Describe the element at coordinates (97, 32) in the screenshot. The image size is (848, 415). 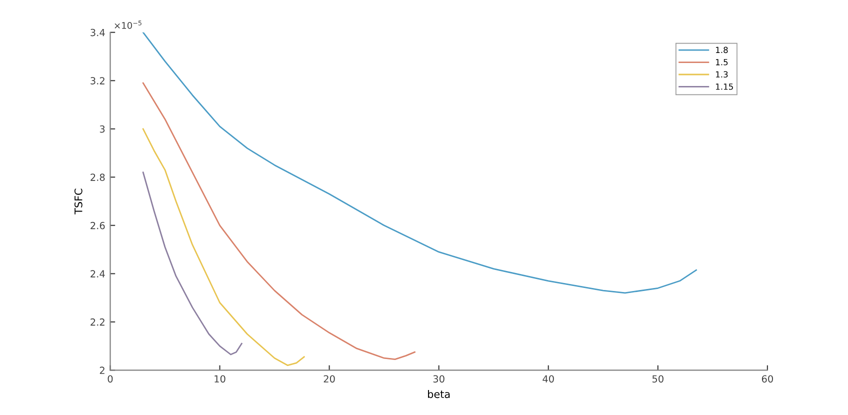
I see `y-tick-label: 3.4` at that location.